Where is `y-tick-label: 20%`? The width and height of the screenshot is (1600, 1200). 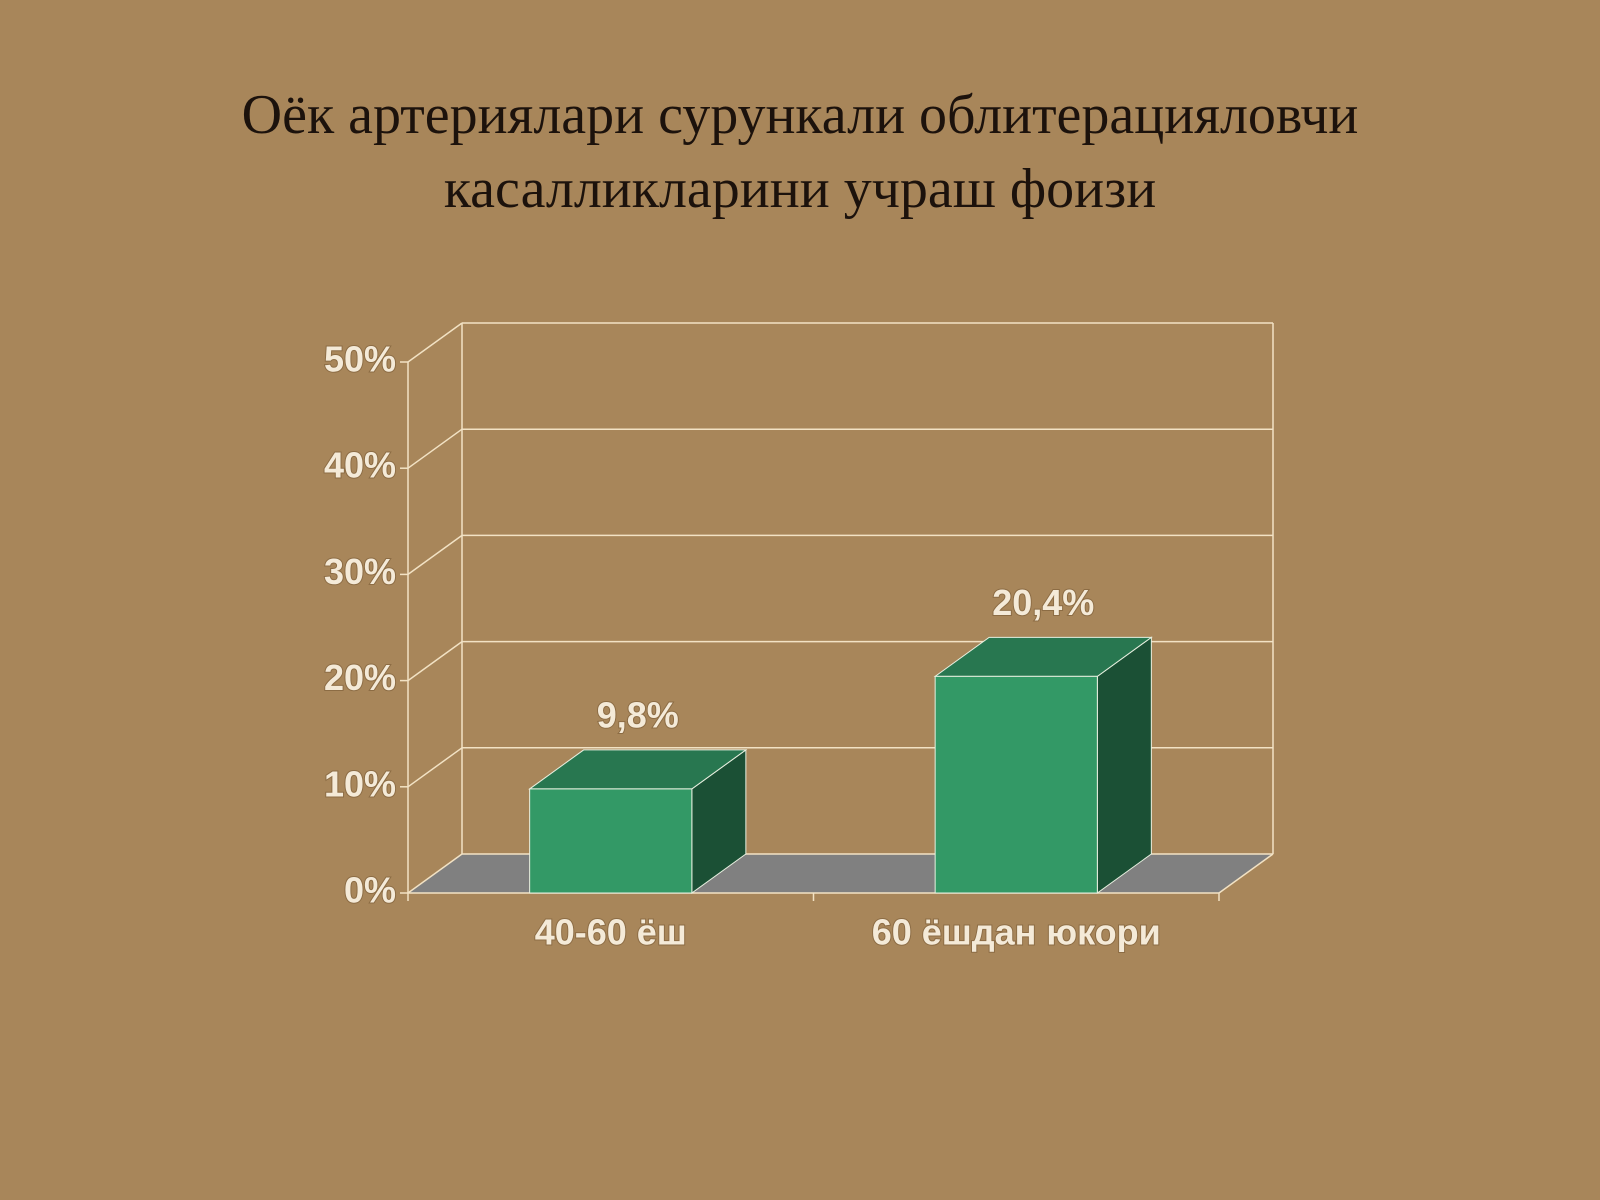
y-tick-label: 20% is located at coordinates (360, 677).